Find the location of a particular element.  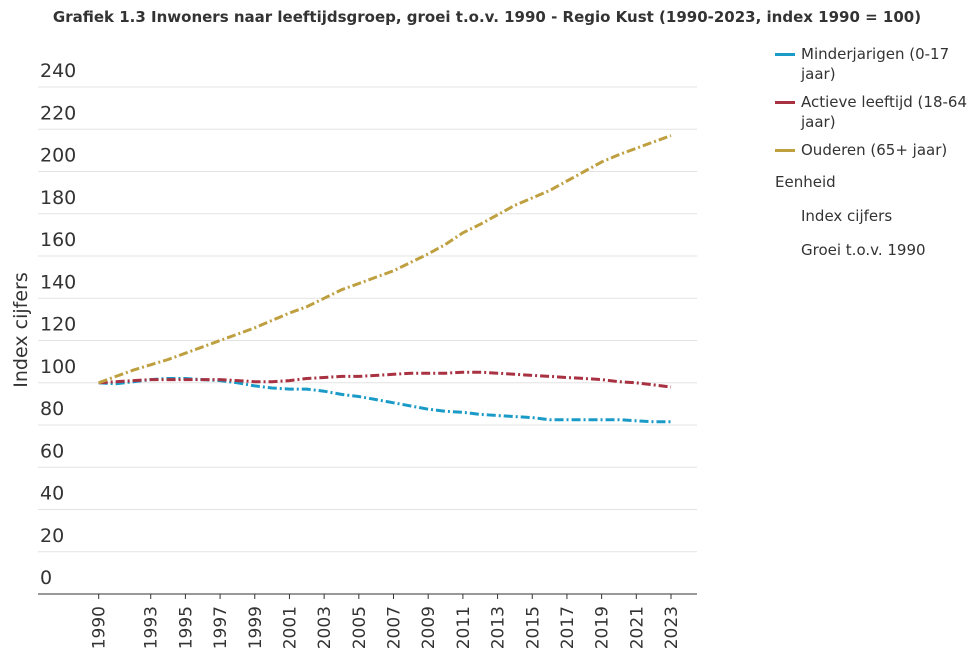

legend-label: Minderjarigen (0-17 jaar) is located at coordinates (875, 64).